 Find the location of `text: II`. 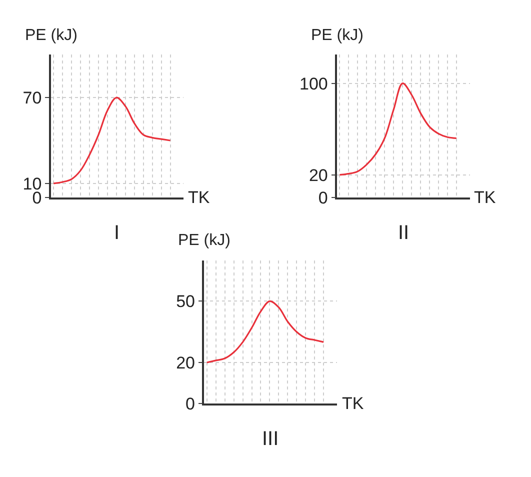

text: II is located at coordinates (404, 233).